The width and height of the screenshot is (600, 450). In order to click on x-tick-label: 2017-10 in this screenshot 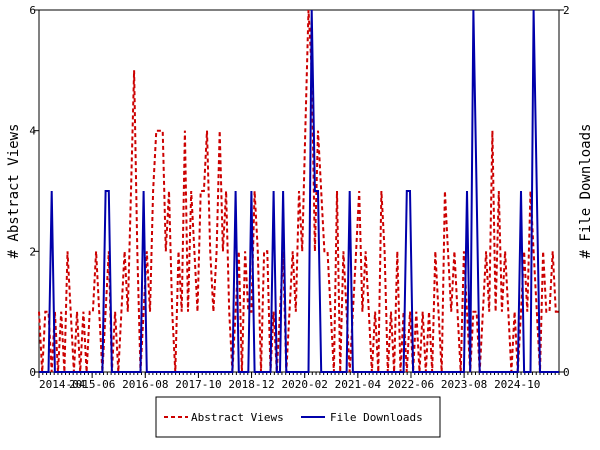, I will do `click(198, 384)`.